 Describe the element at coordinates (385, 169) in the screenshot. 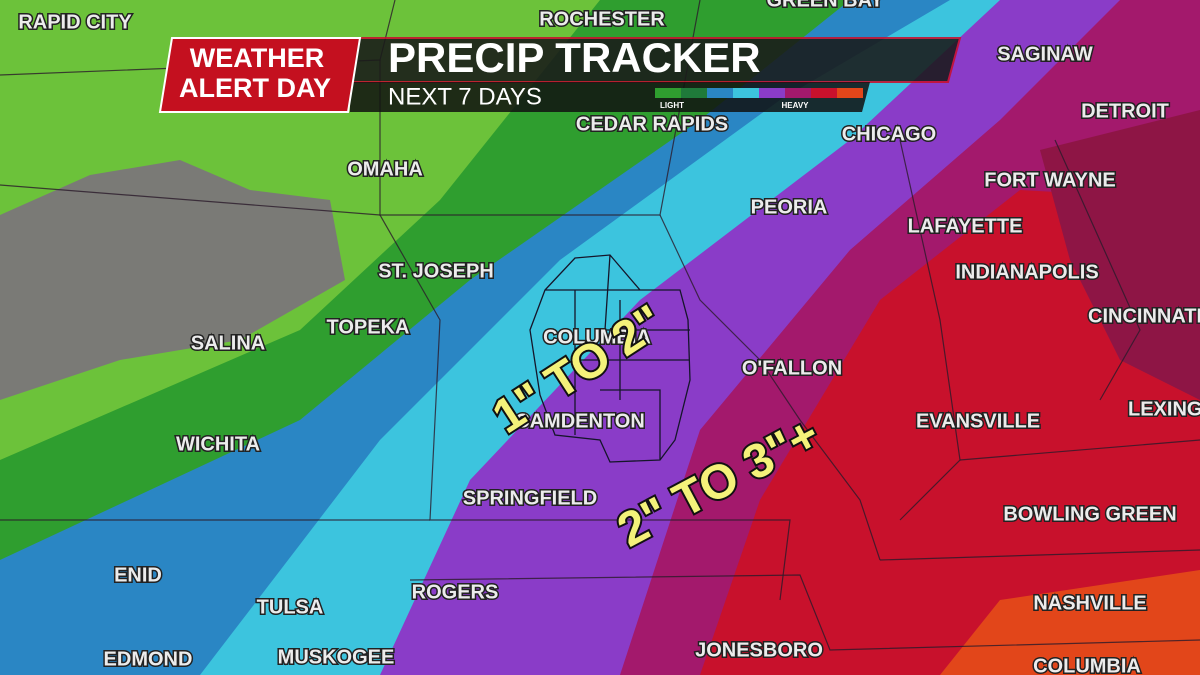

I see `city-label: OMAHA` at that location.